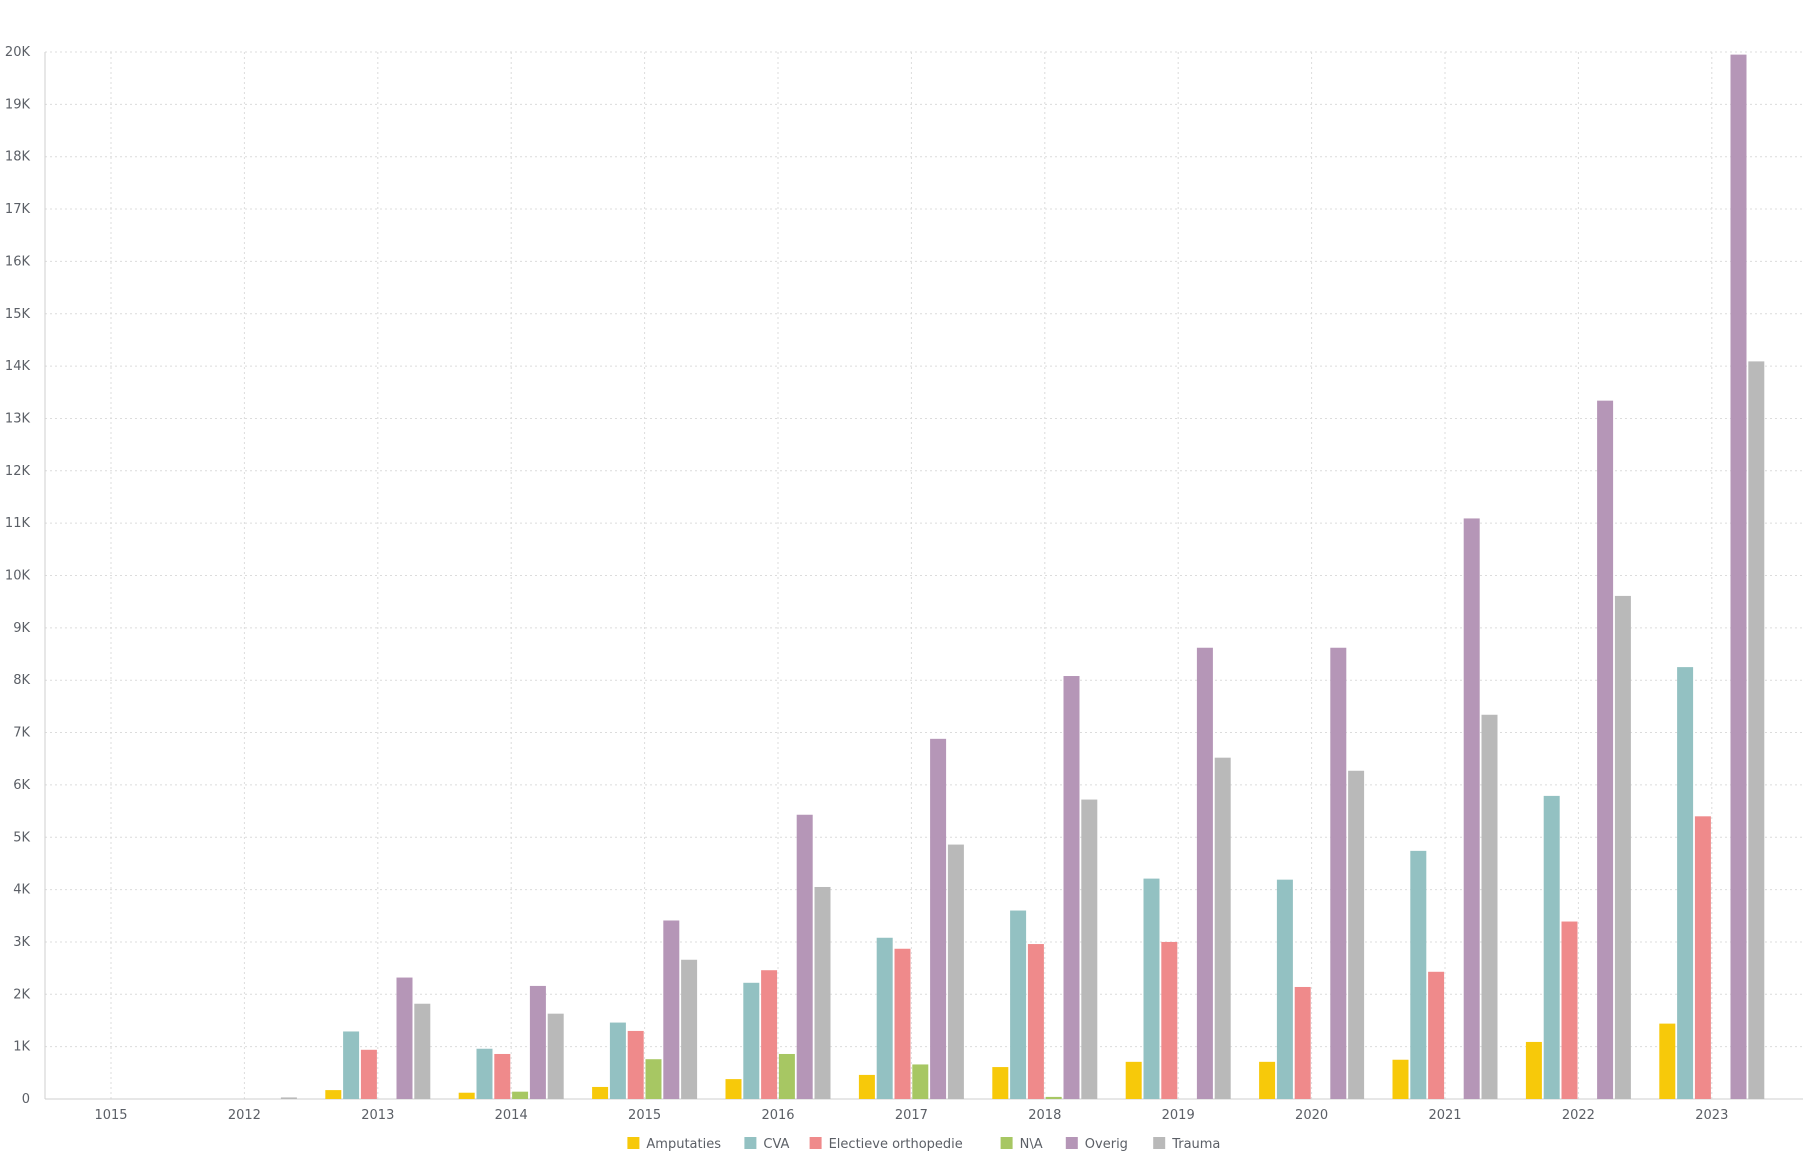 The height and width of the screenshot is (1176, 1805). Describe the element at coordinates (671, 1009) in the screenshot. I see `bar-overig-2015` at that location.